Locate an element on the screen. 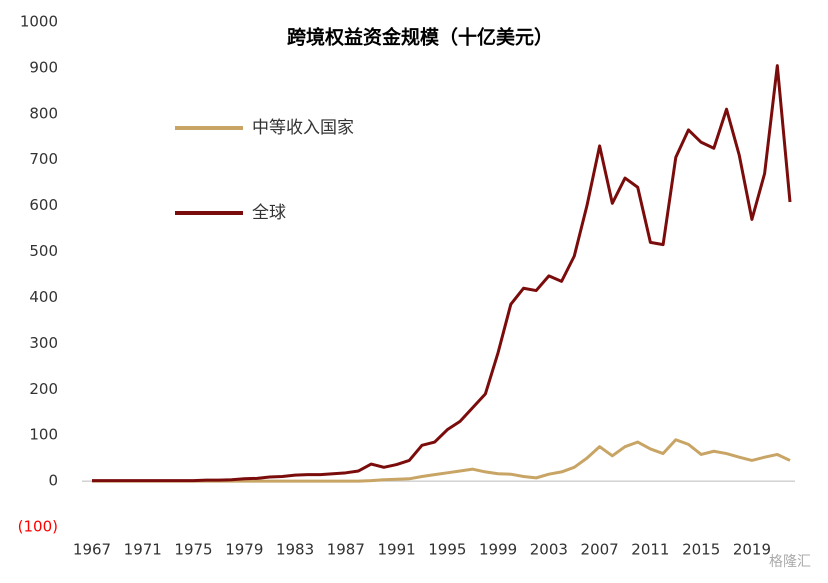 This screenshot has height=583, width=828. y-tick-label: 900 is located at coordinates (43, 67).